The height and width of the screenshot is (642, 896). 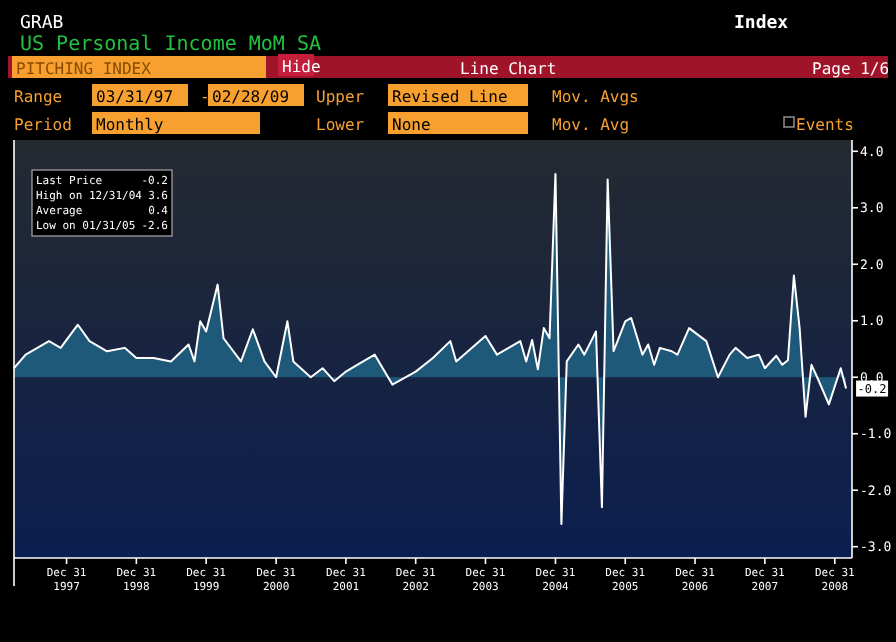 I want to click on text: 02/28/09, so click(x=251, y=97).